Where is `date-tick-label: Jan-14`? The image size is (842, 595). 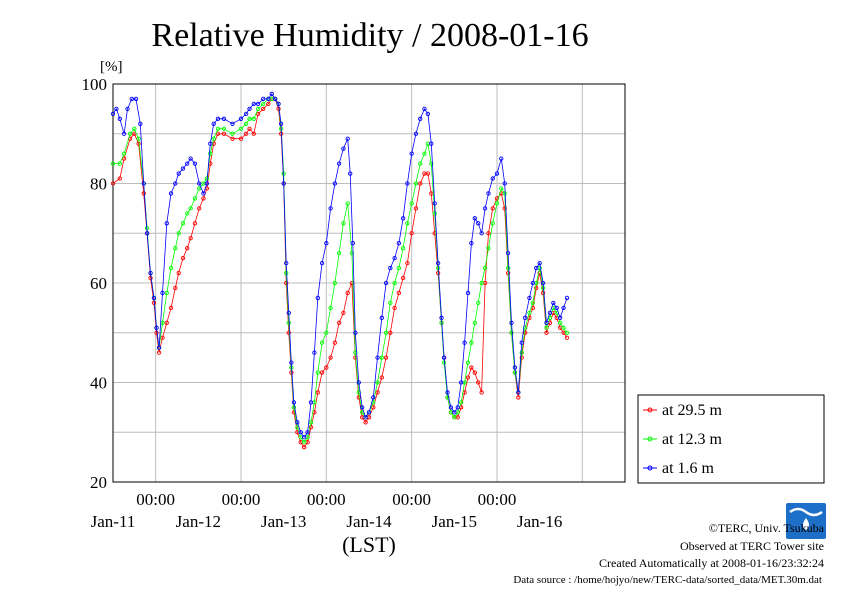 date-tick-label: Jan-14 is located at coordinates (369, 521).